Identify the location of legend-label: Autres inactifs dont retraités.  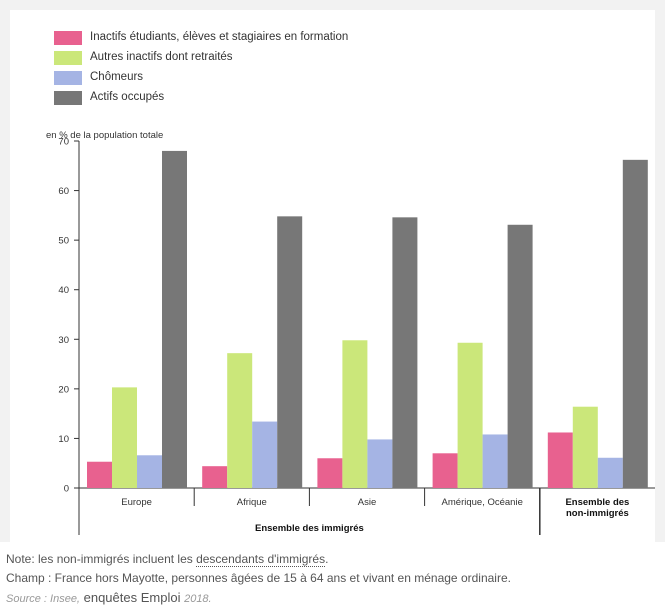
(161, 57).